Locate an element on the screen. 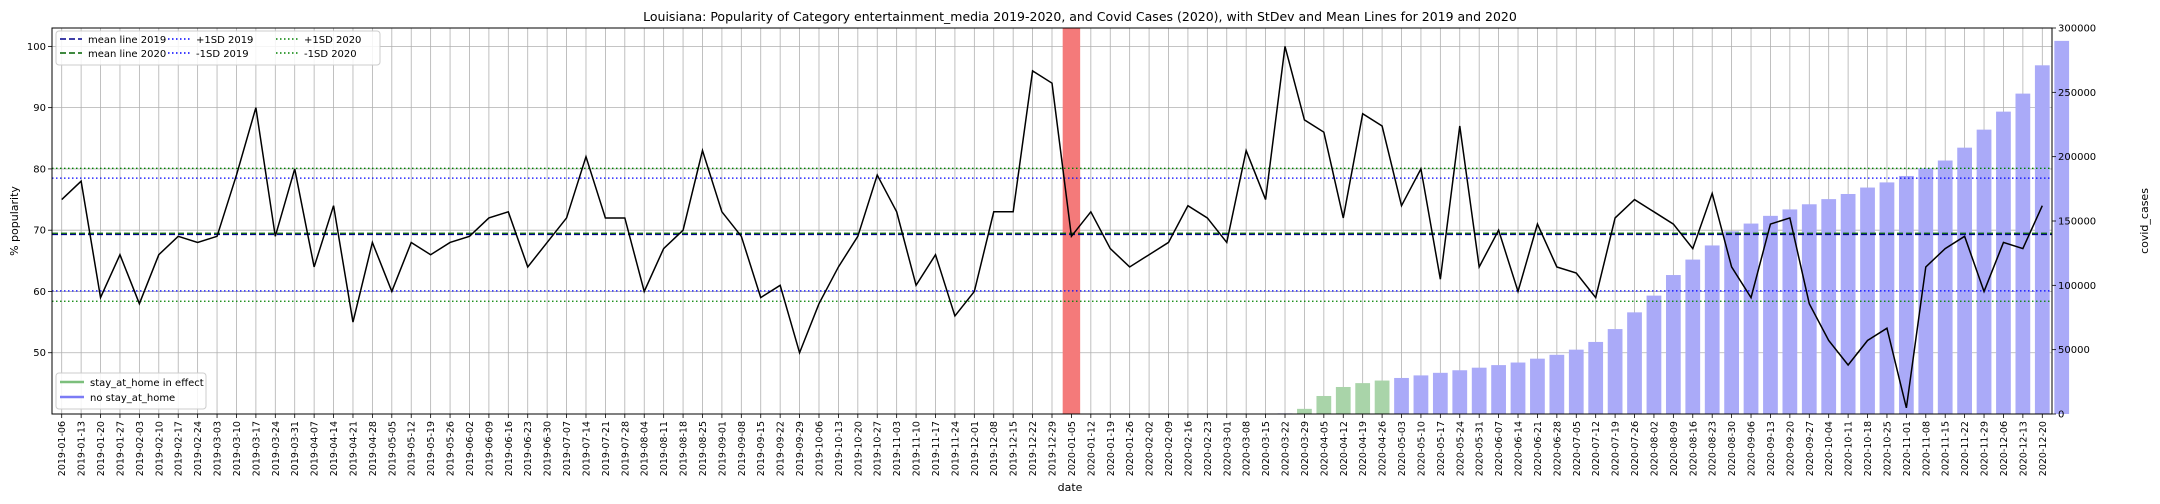 Image resolution: width=2160 pixels, height=504 pixels. x-tick-label: 2020-07-05 is located at coordinates (1577, 448).